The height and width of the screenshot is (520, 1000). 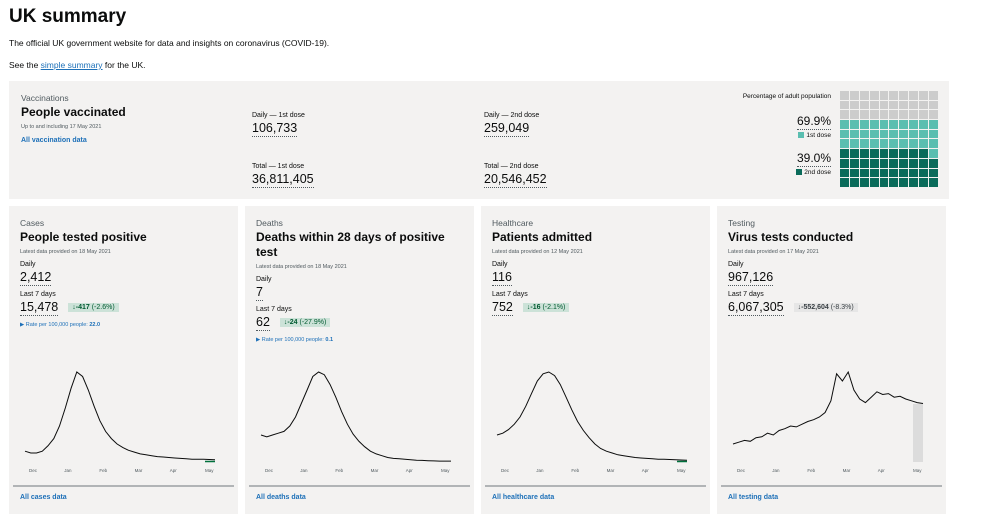 I want to click on daily-first-dose-value: 106,733, so click(x=275, y=129).